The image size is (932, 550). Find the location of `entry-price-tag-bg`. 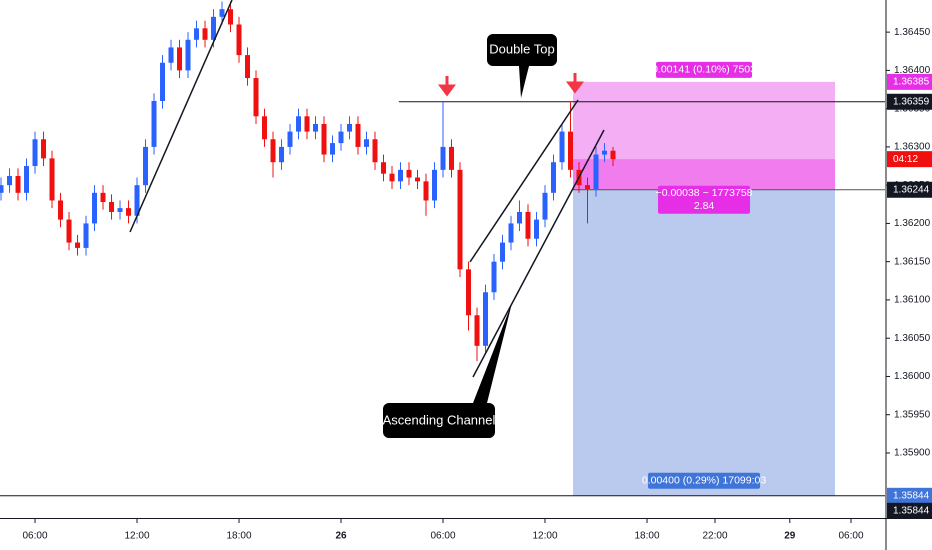

entry-price-tag-bg is located at coordinates (909, 189).